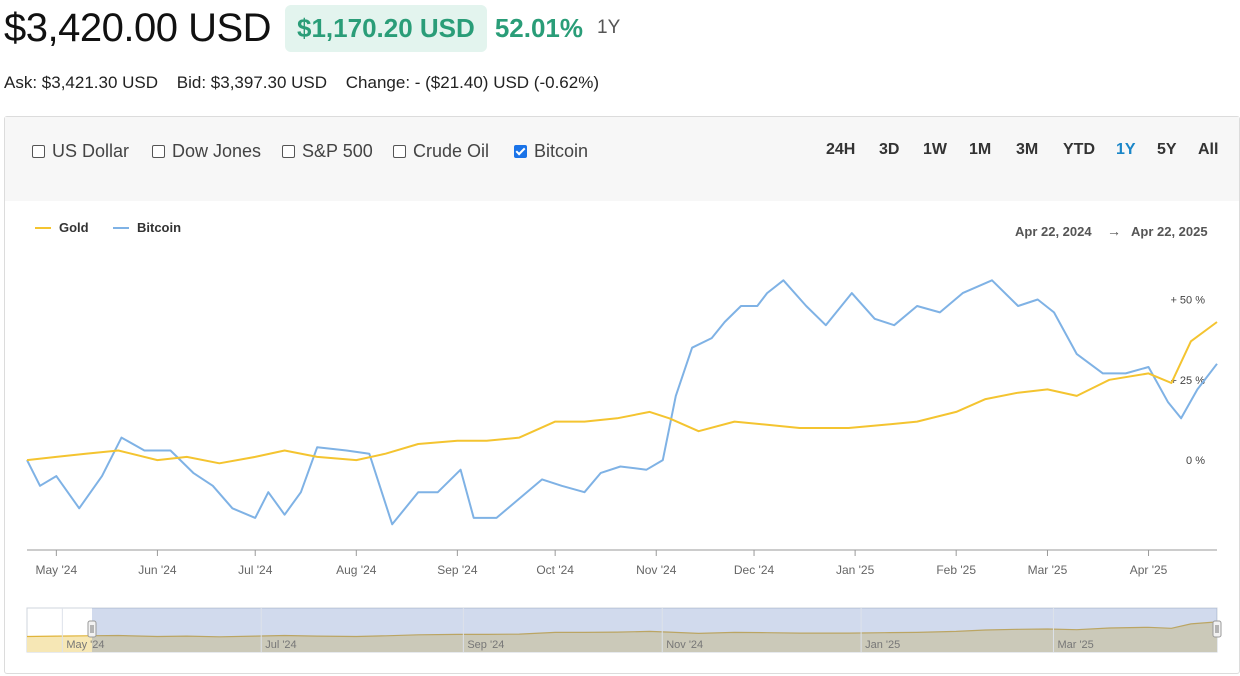  I want to click on navigator-selection, so click(654, 630).